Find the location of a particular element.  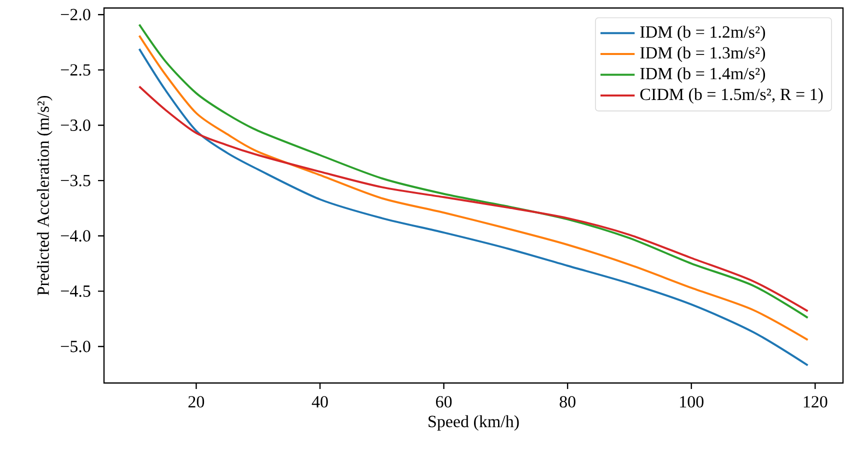

legend-label: IDM (b = 1.2m/s²) is located at coordinates (703, 34).